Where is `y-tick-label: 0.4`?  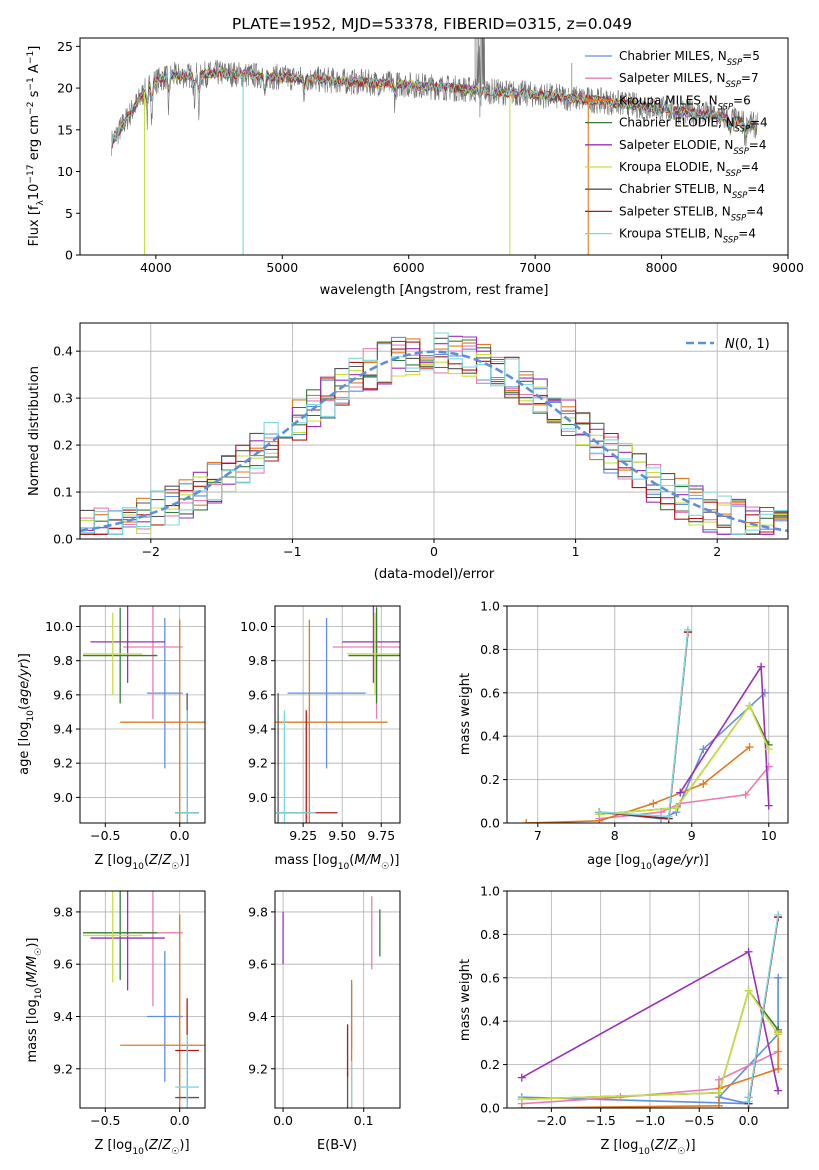
y-tick-label: 0.4 is located at coordinates (63, 351).